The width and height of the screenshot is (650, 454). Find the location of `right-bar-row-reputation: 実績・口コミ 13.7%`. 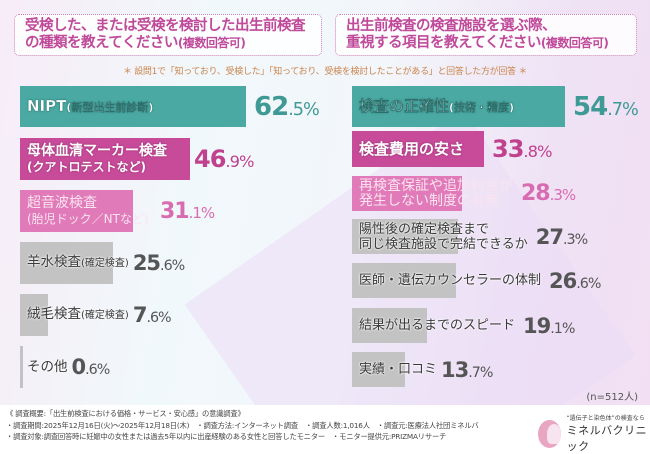

right-bar-row-reputation: 実績・口コミ 13.7% is located at coordinates (422, 369).